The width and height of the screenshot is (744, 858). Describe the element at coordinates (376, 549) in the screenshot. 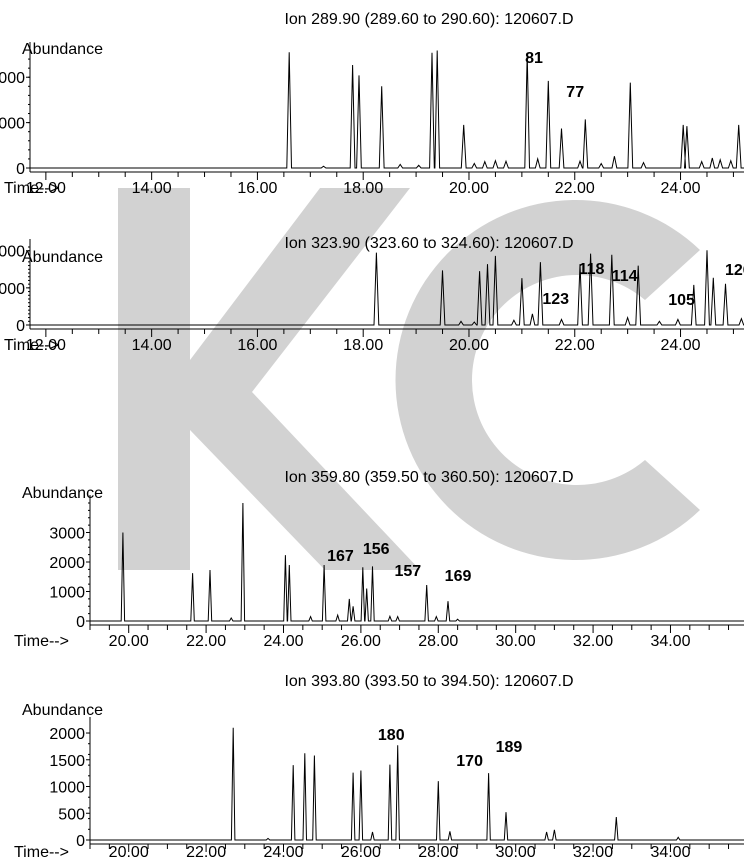

I see `peak-annotation: 156` at that location.